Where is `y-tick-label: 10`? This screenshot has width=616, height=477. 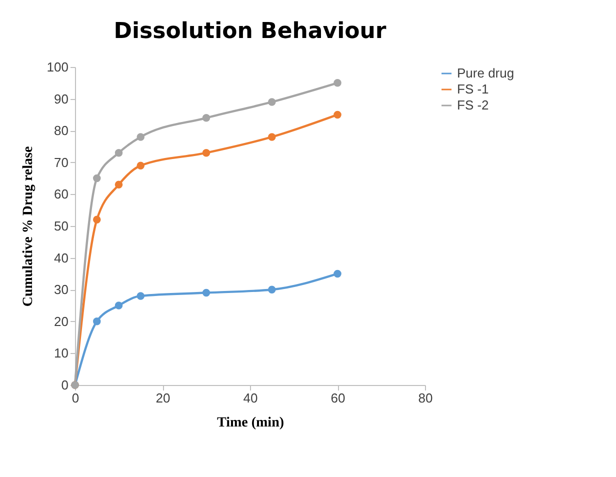
y-tick-label: 10 is located at coordinates (61, 353).